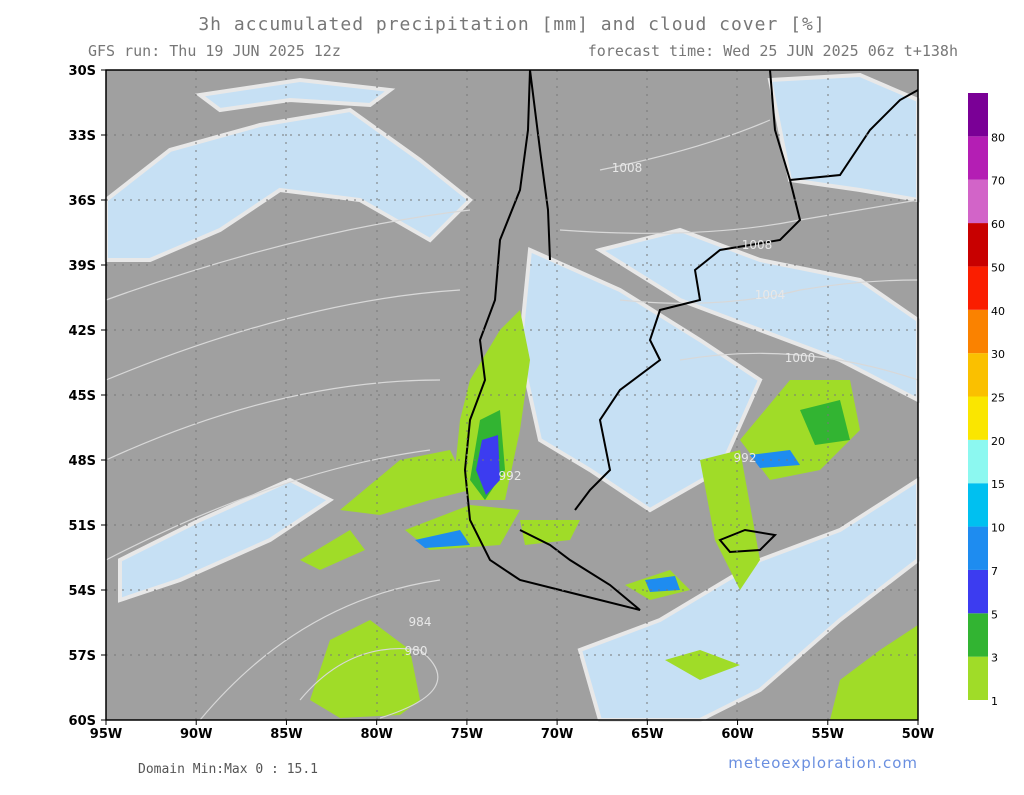  I want to click on lat-label: 36S, so click(82, 201).